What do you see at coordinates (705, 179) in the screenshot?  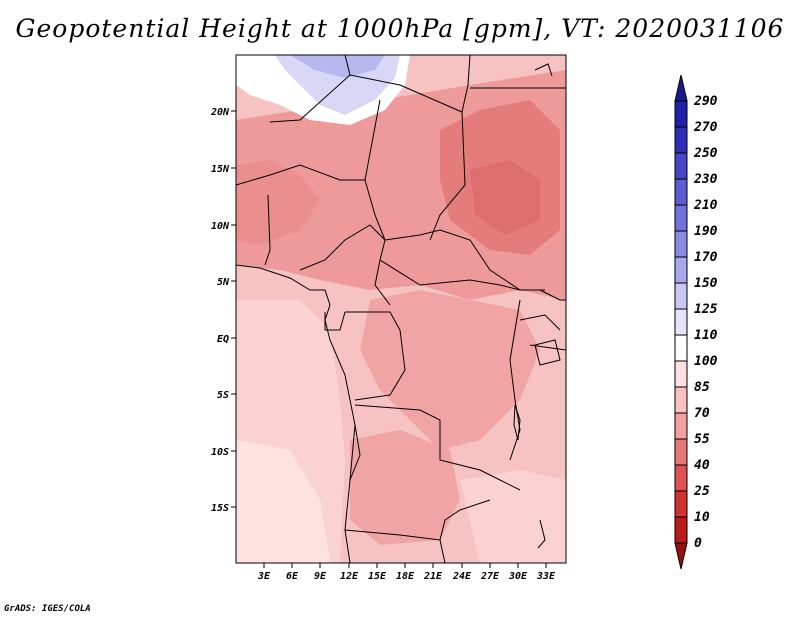 I see `colorbar-label: 230` at bounding box center [705, 179].